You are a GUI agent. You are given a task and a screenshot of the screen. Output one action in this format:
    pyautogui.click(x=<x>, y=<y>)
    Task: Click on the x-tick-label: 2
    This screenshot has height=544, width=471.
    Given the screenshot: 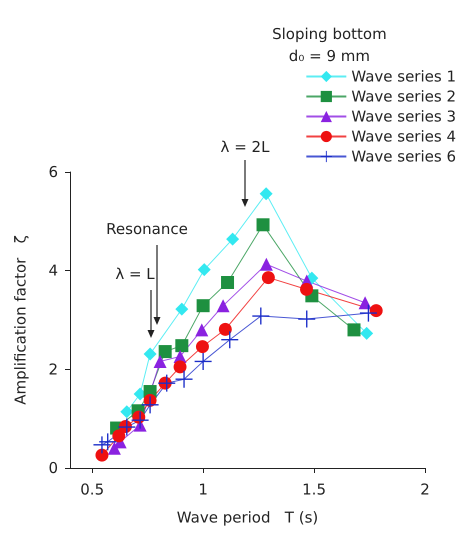 What is the action you would take?
    pyautogui.click(x=425, y=489)
    